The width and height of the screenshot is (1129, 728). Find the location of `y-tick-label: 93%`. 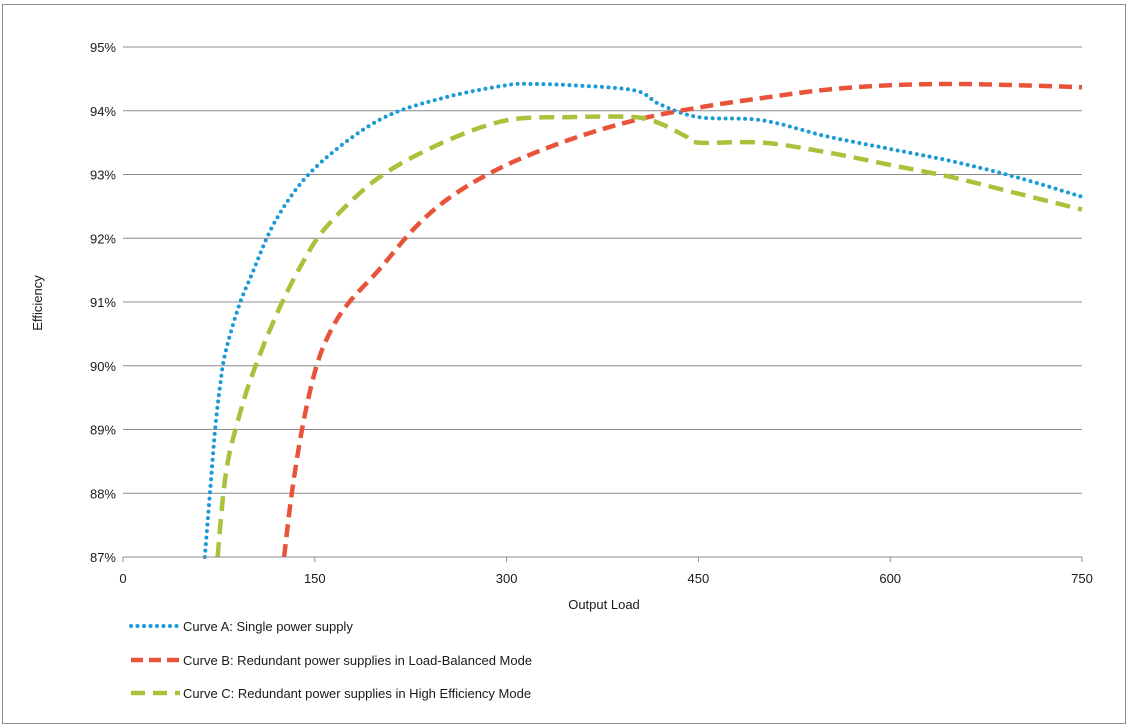

y-tick-label: 93% is located at coordinates (103, 175).